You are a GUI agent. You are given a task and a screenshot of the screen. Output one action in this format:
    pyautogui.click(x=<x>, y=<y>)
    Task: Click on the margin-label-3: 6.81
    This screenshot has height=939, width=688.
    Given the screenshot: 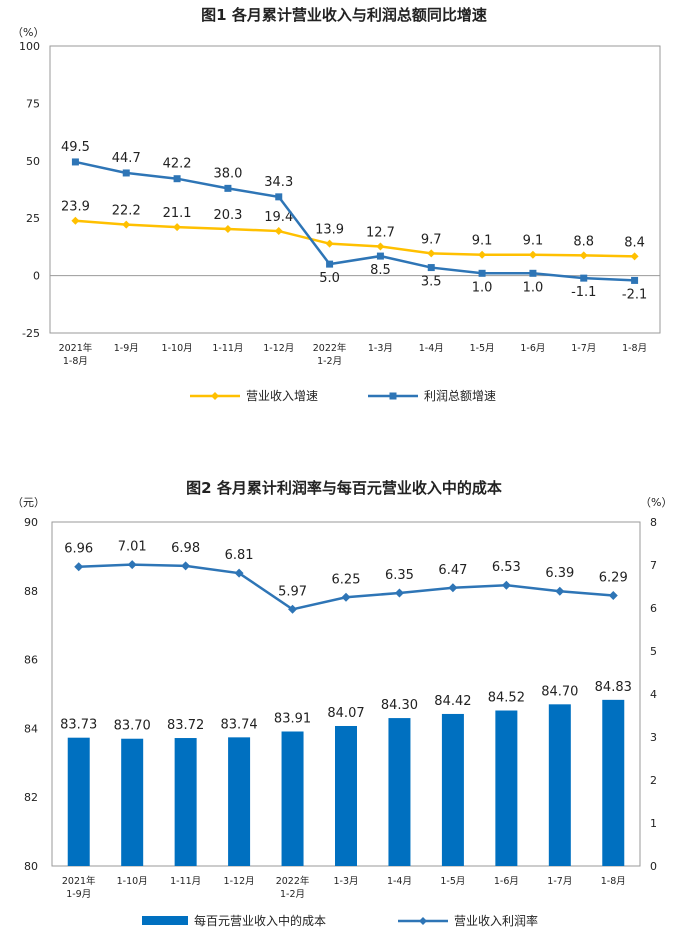 What is the action you would take?
    pyautogui.click(x=239, y=555)
    